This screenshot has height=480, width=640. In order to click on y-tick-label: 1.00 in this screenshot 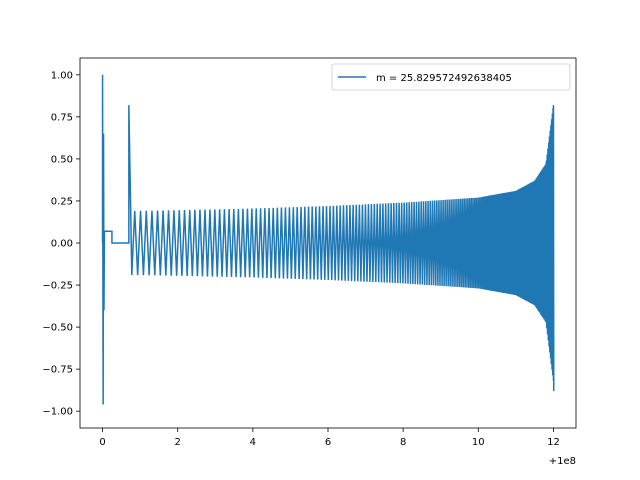, I will do `click(62, 75)`.